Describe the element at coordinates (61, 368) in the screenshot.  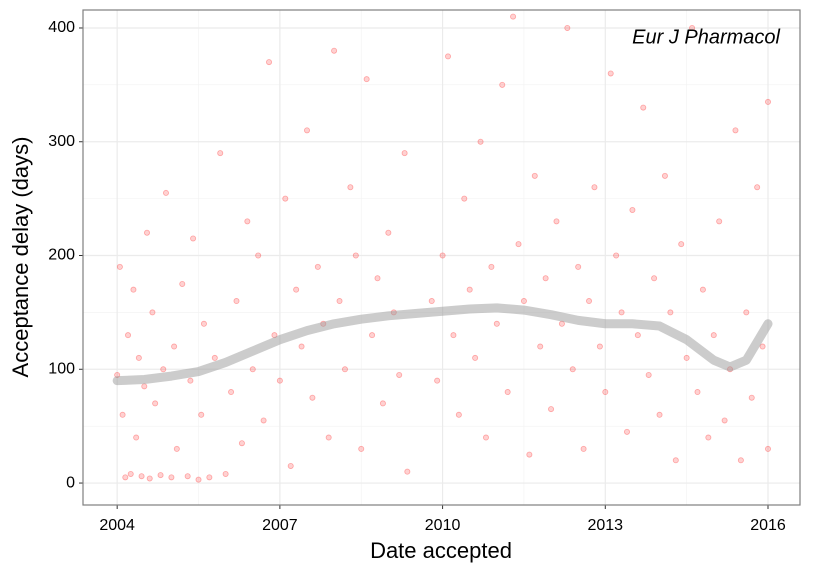
I see `y-tick-label: 100` at that location.